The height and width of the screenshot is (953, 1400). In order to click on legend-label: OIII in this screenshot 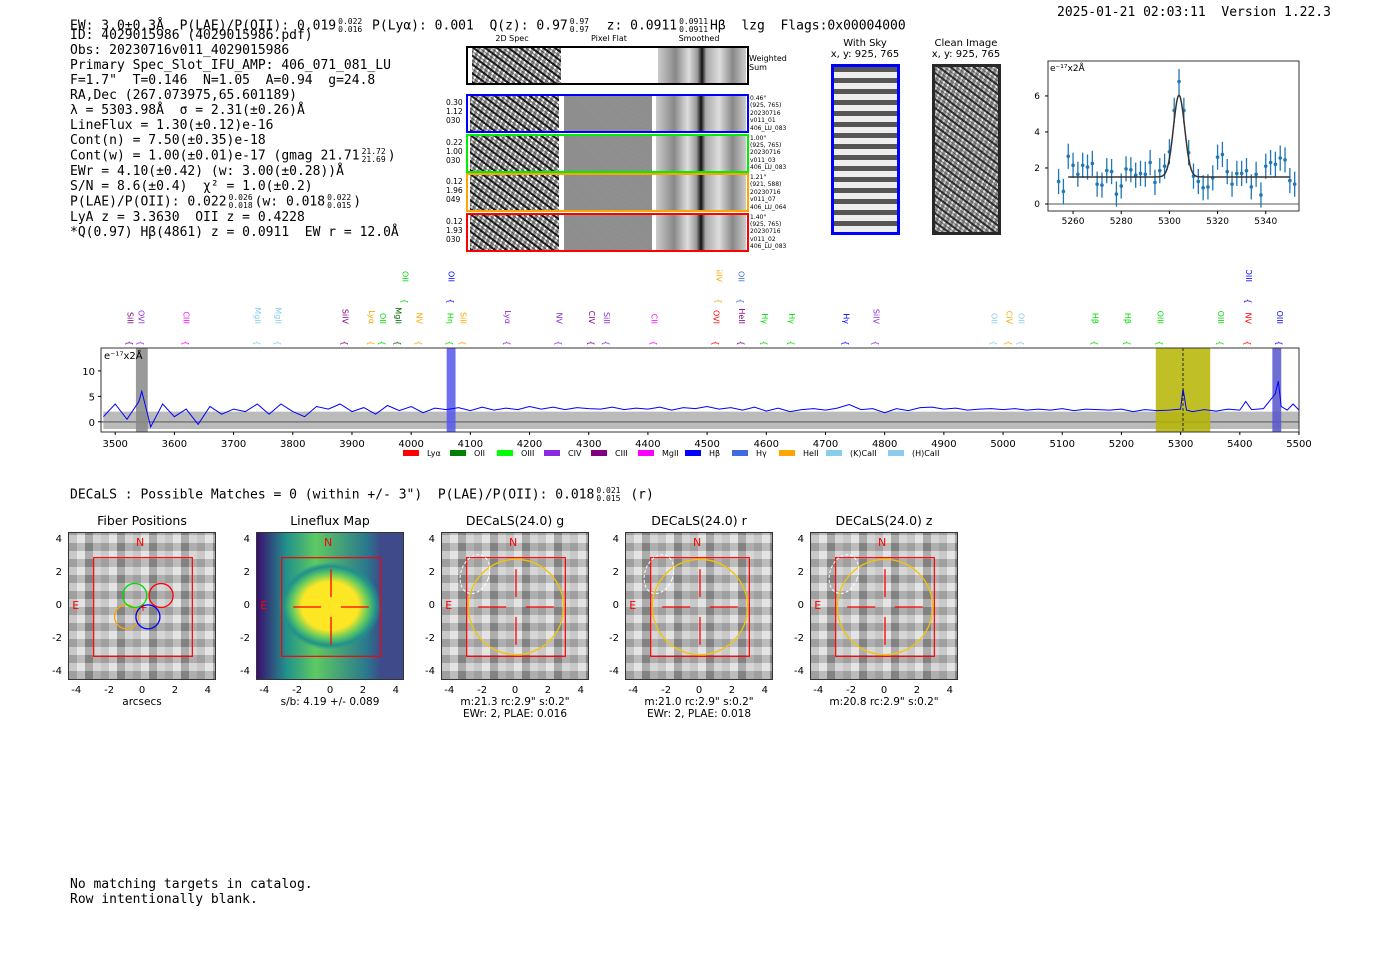, I will do `click(527, 453)`.